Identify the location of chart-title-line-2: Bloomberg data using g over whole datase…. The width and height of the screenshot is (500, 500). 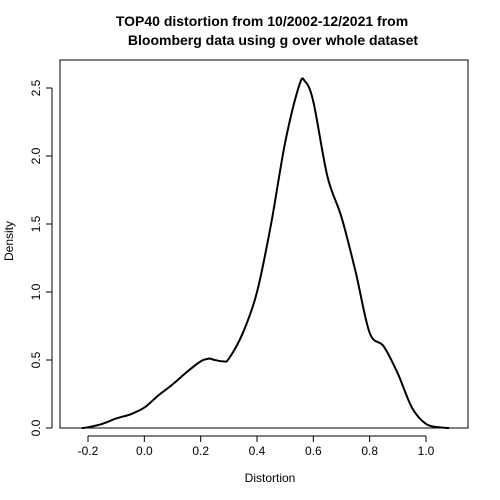
(273, 40).